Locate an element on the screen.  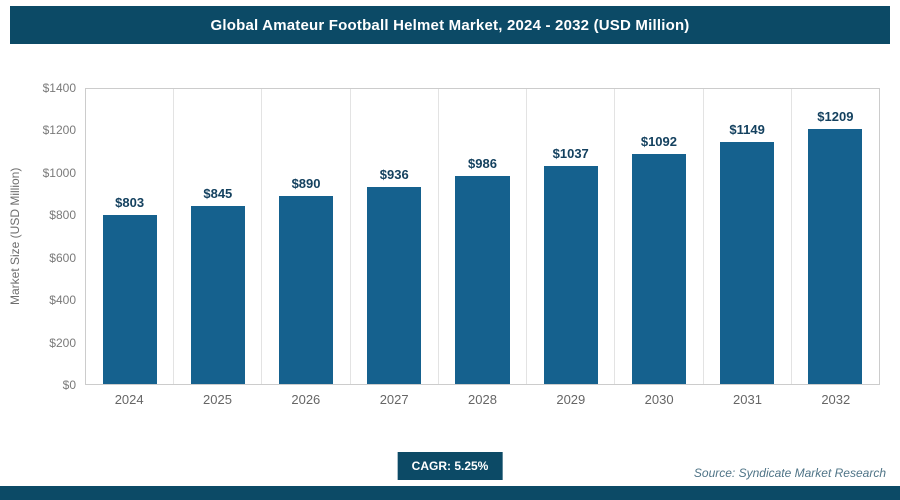
bar-value-label: $1149 is located at coordinates (747, 129).